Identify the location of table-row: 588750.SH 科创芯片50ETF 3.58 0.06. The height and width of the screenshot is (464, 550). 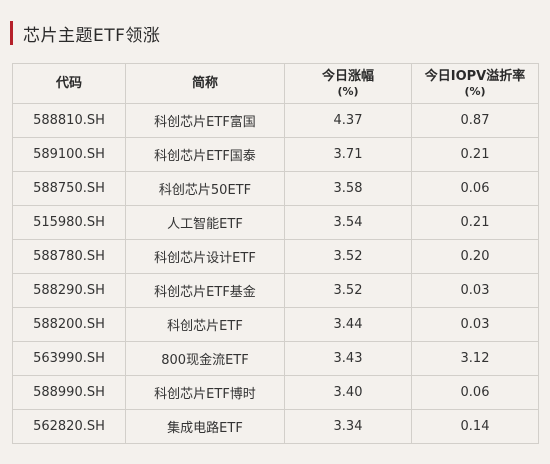
(275, 188).